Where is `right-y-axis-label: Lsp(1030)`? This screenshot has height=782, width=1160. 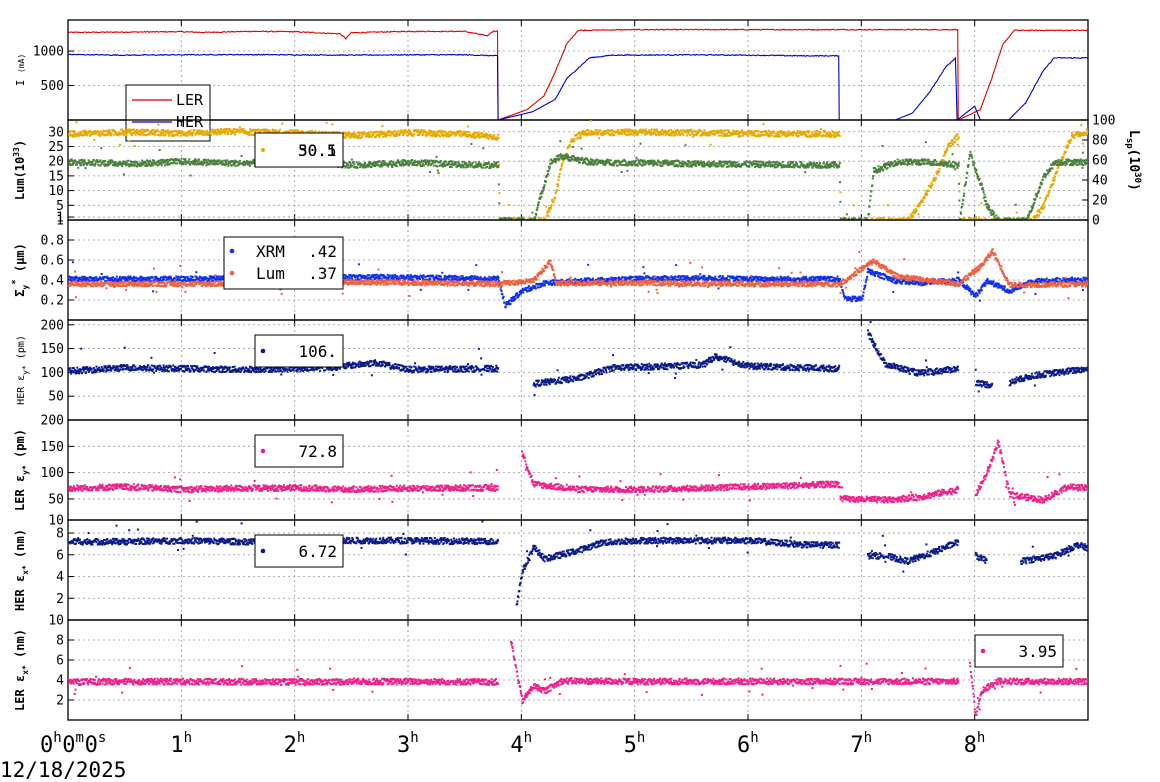
right-y-axis-label: Lsp(1030) is located at coordinates (1133, 160).